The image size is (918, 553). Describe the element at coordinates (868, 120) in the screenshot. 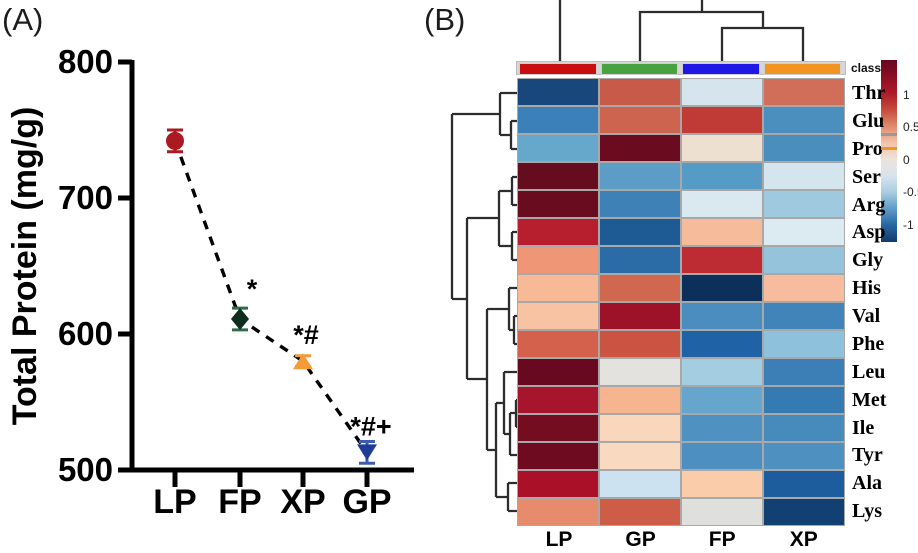

I see `heatmap-row-label: Glu` at that location.